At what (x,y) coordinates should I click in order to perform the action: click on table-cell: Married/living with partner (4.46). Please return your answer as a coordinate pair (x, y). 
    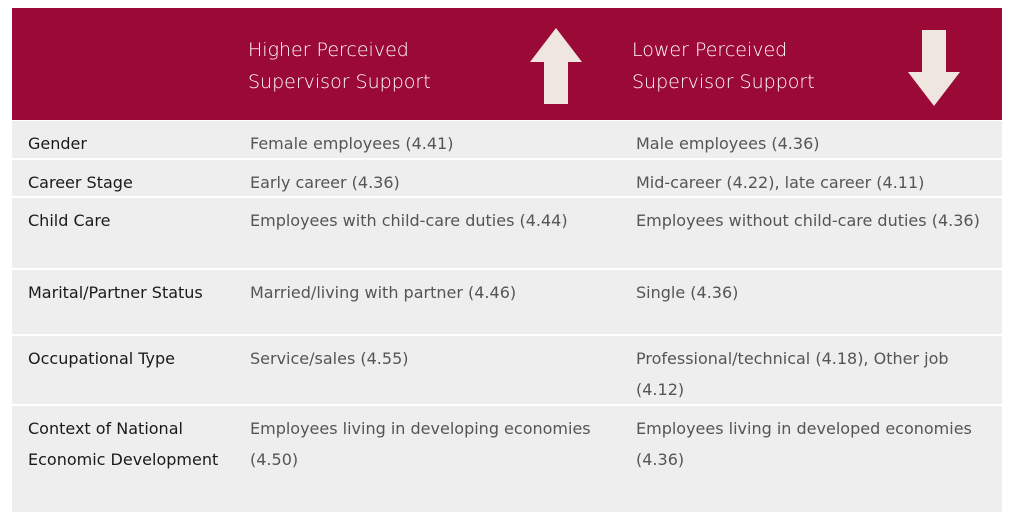
    Looking at the image, I should click on (383, 292).